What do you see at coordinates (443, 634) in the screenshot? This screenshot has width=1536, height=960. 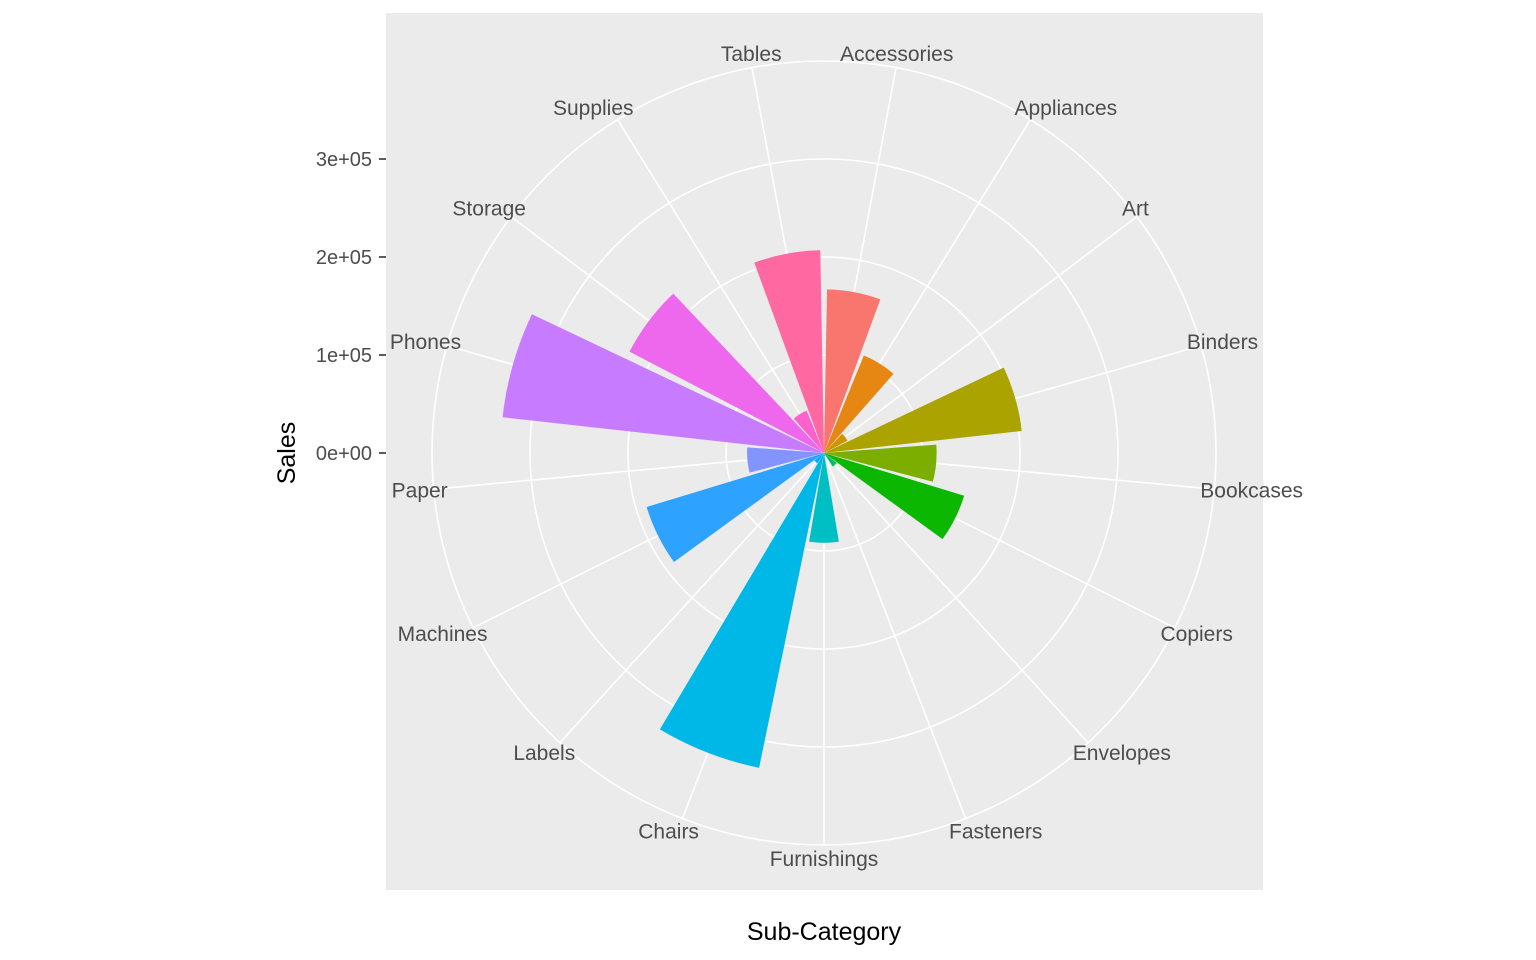 I see `category-label-machines: Machines` at bounding box center [443, 634].